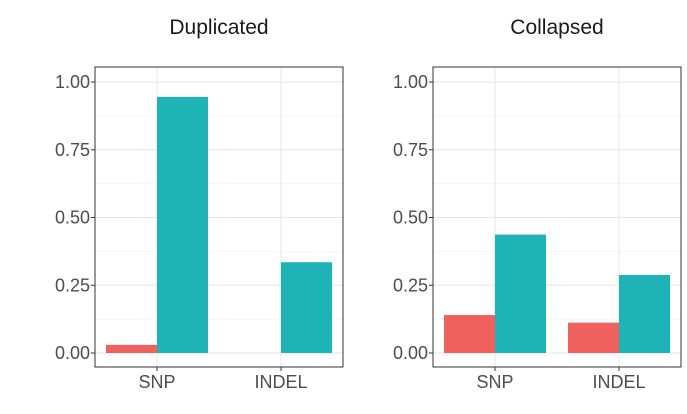 The height and width of the screenshot is (414, 687). Describe the element at coordinates (218, 27) in the screenshot. I see `panel-title: Duplicated` at that location.